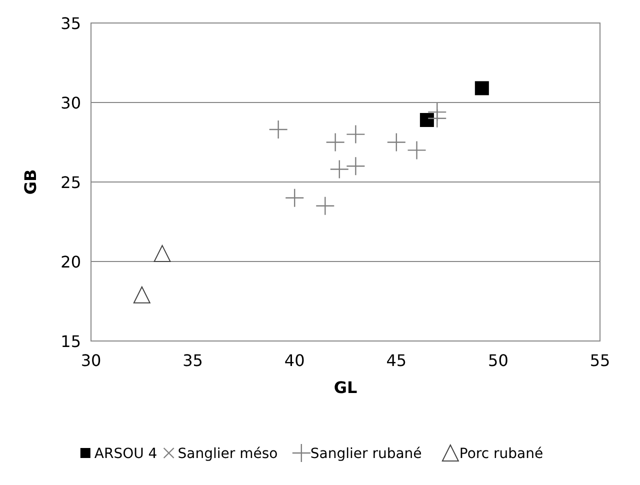 The width and height of the screenshot is (640, 485). Describe the element at coordinates (91, 360) in the screenshot. I see `x-tick-label: 30` at that location.